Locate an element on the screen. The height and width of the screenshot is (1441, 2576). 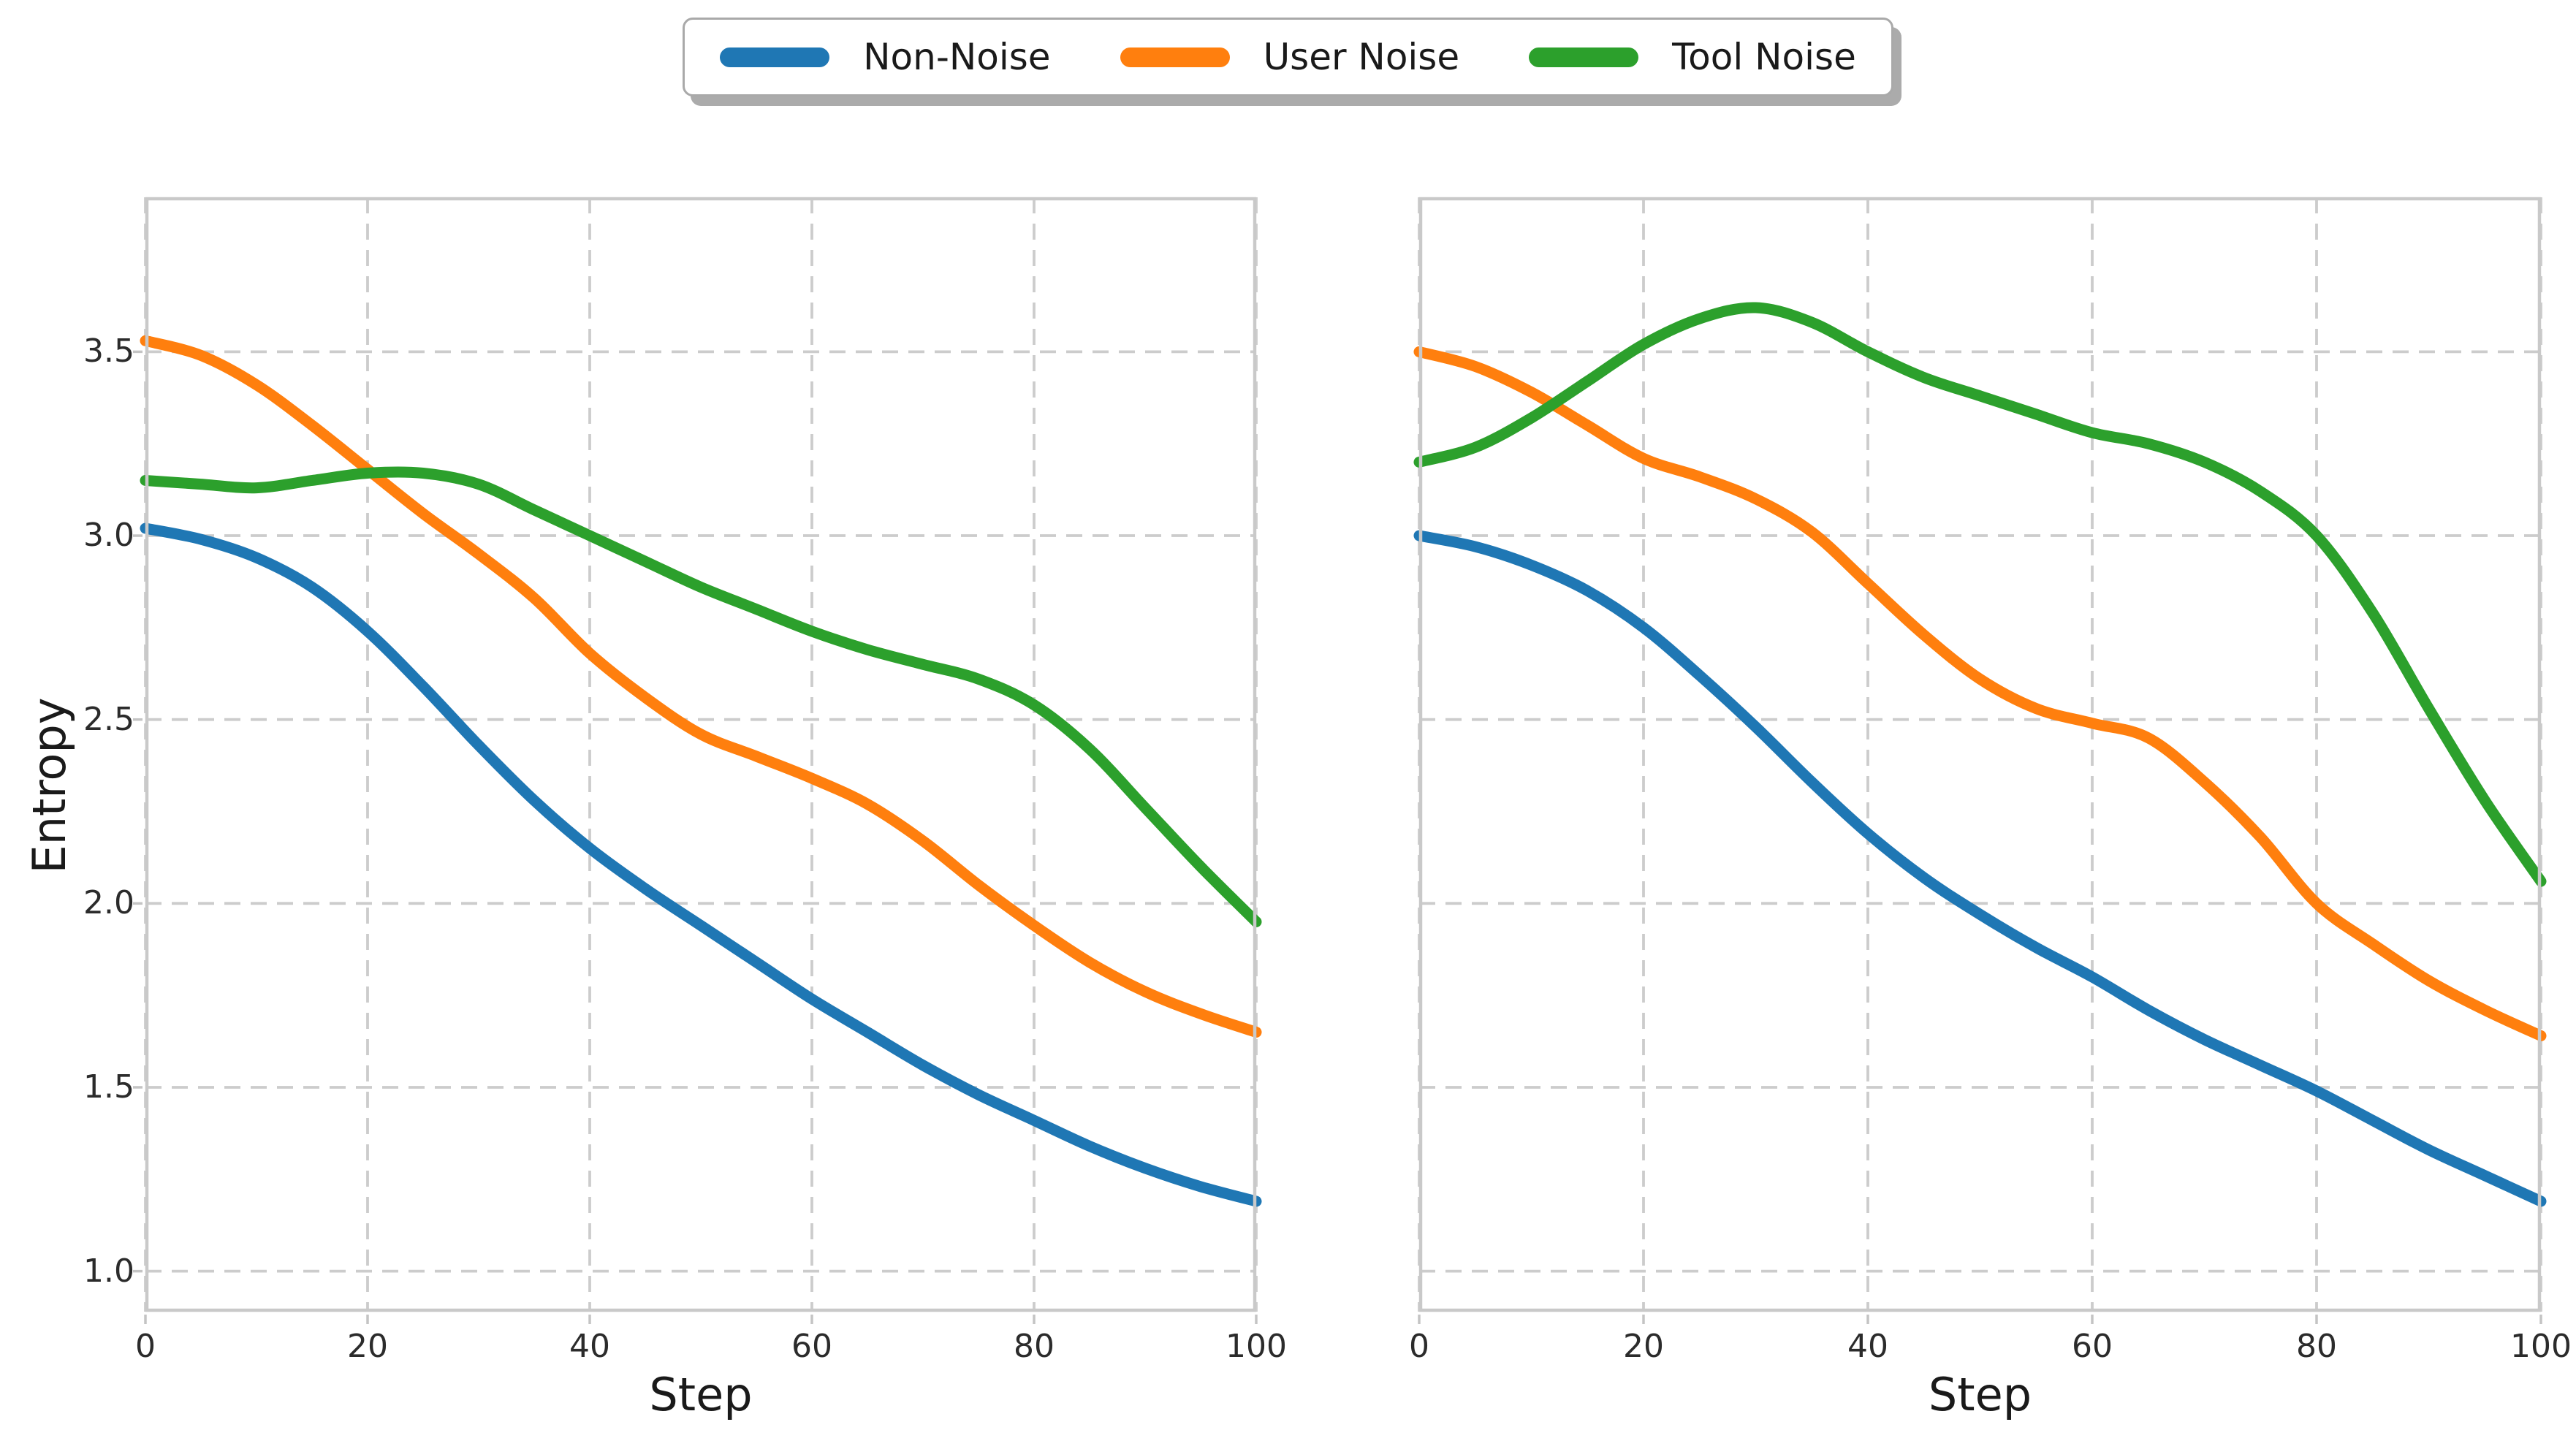
legend-label-non-noise: Non-Noise is located at coordinates (957, 57).